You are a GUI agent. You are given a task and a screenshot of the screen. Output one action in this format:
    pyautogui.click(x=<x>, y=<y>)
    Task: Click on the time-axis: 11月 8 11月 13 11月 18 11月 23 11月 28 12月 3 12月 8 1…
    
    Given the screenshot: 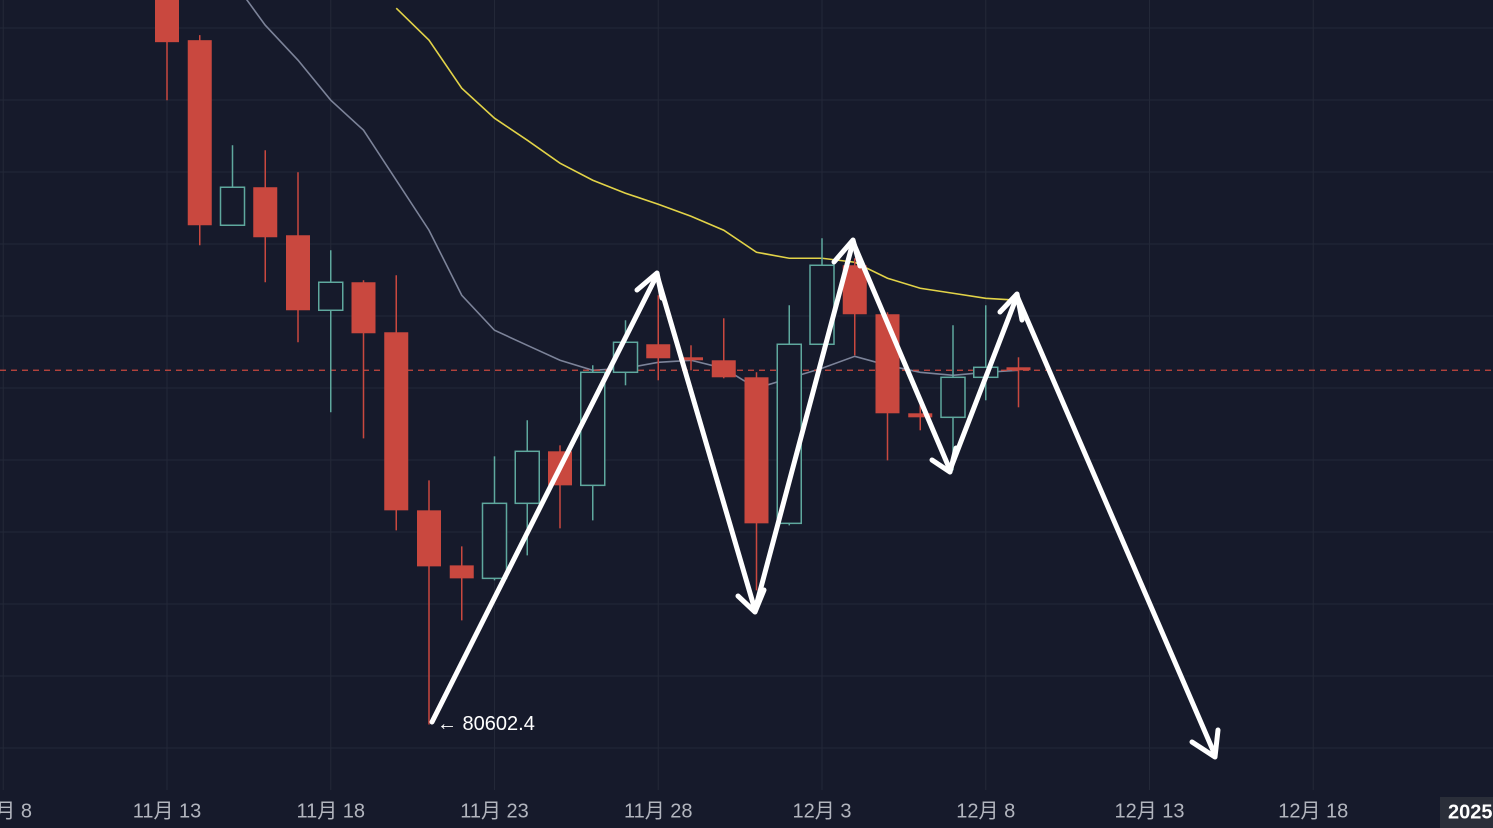 What is the action you would take?
    pyautogui.click(x=674, y=811)
    